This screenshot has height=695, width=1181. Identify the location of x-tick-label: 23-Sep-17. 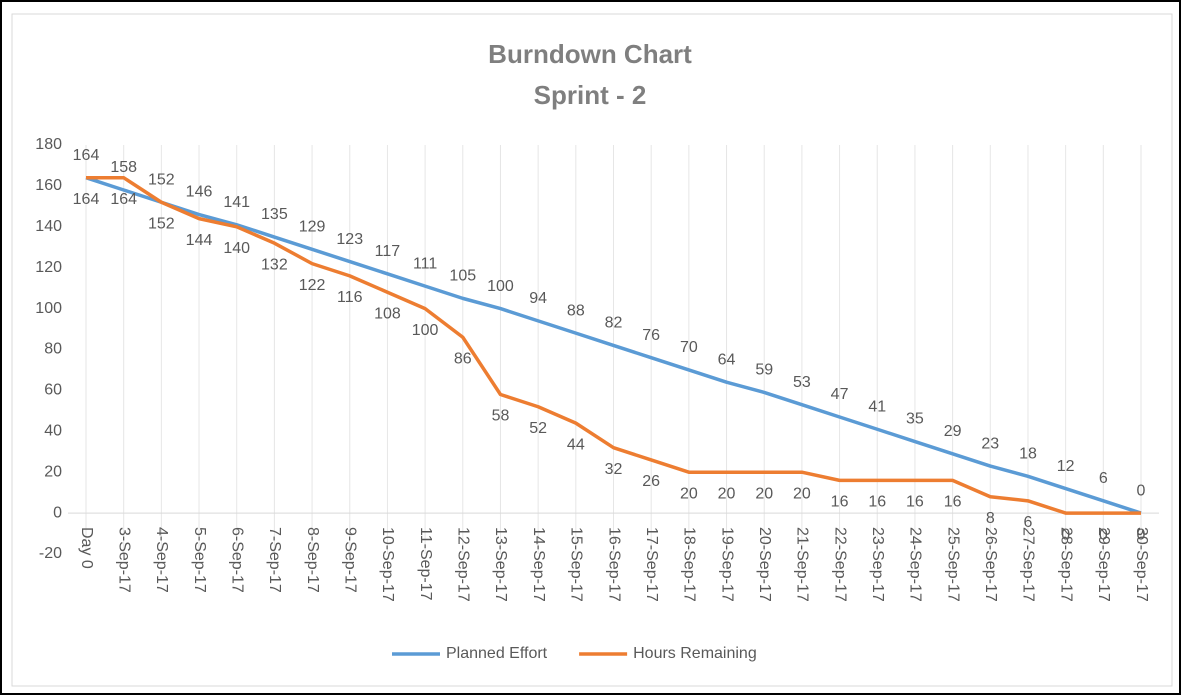
(877, 564).